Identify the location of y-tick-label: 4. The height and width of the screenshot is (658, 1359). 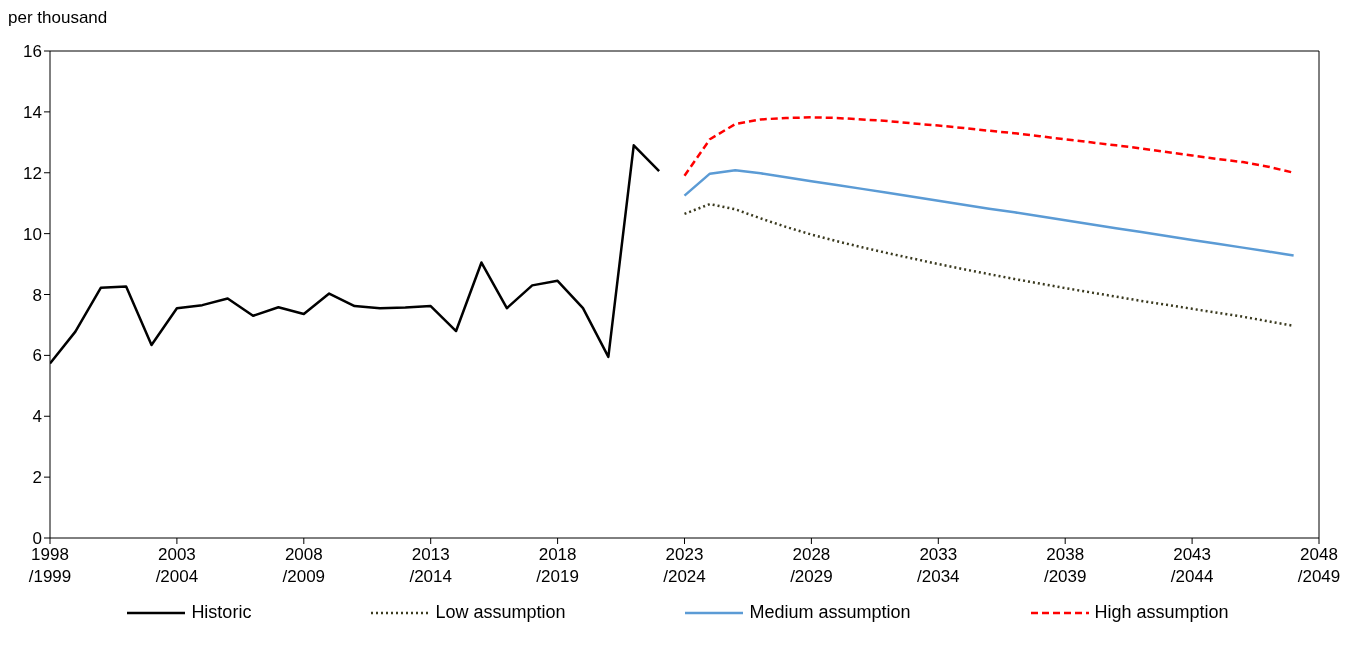
(37, 417).